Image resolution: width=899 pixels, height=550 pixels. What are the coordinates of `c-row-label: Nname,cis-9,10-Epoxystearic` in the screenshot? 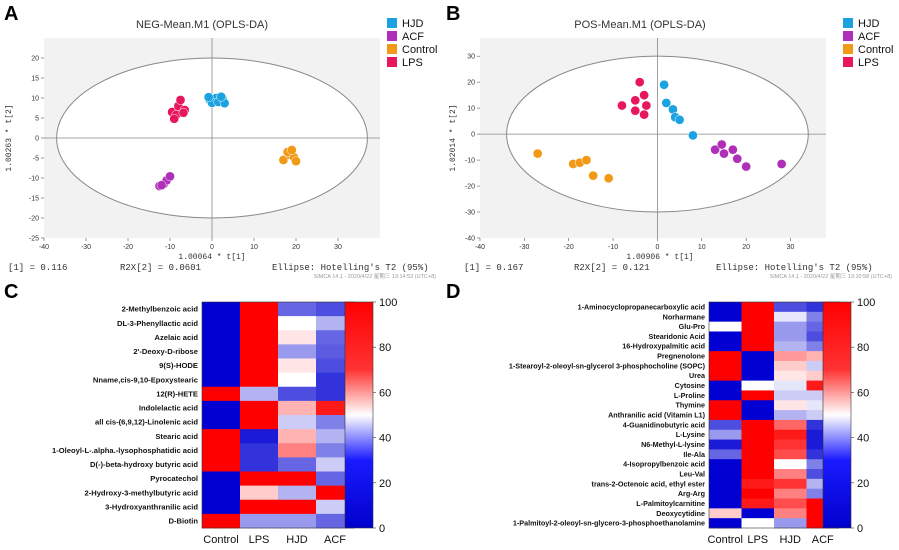 It's located at (145, 379).